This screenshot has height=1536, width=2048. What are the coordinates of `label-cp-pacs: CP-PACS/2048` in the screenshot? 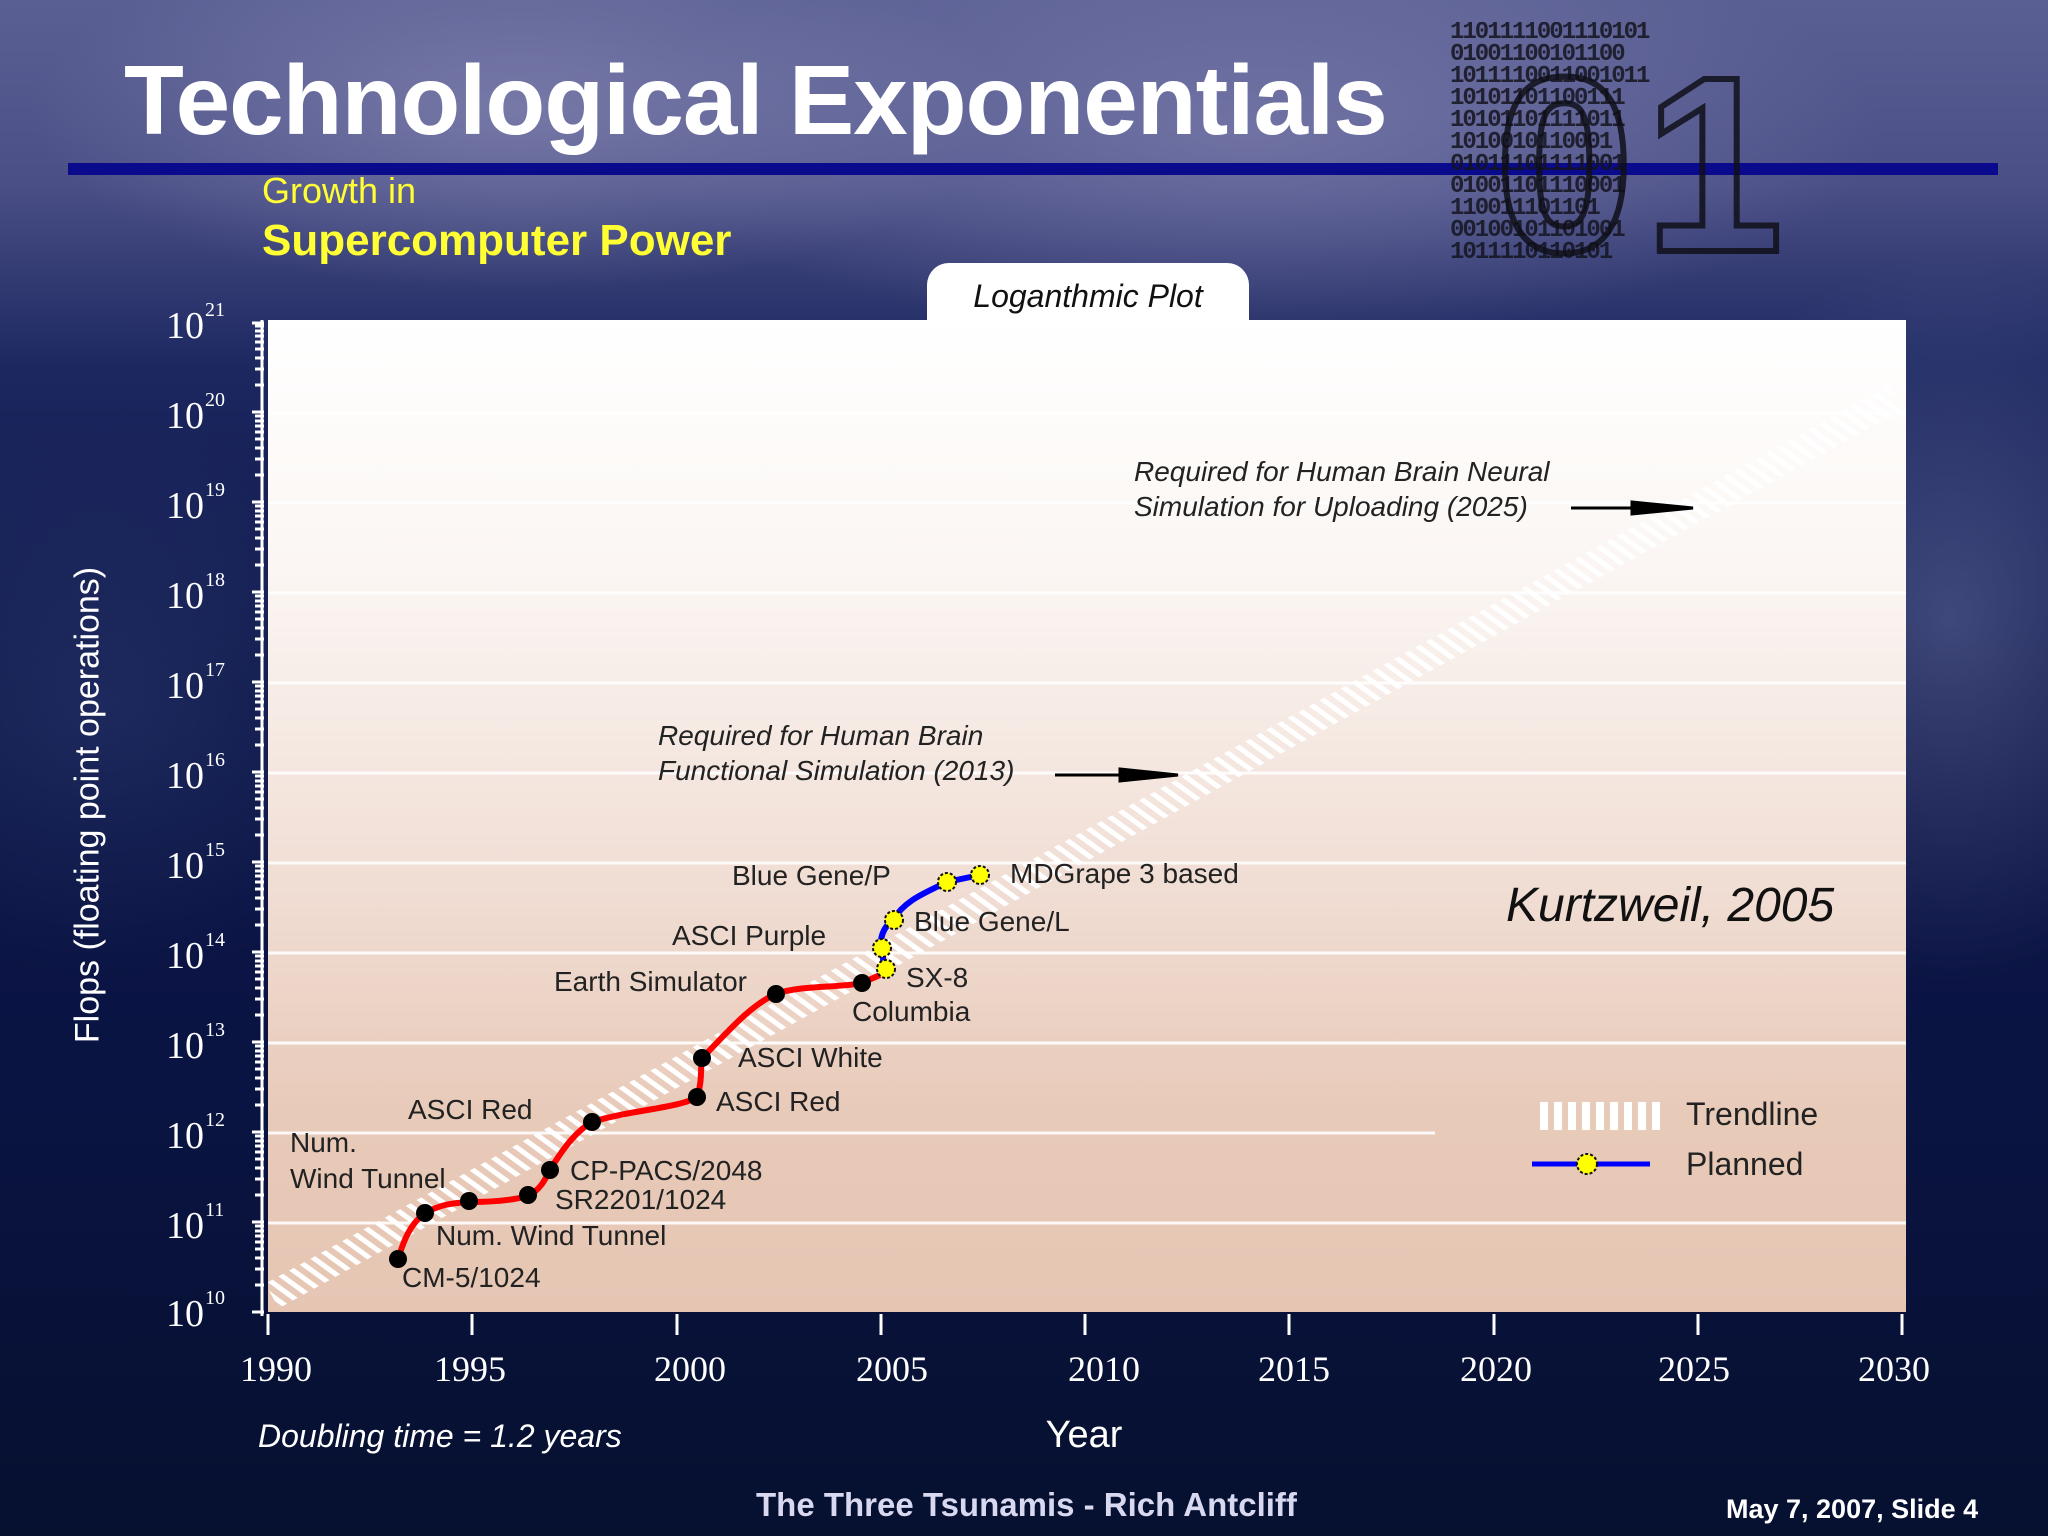 It's located at (666, 1170).